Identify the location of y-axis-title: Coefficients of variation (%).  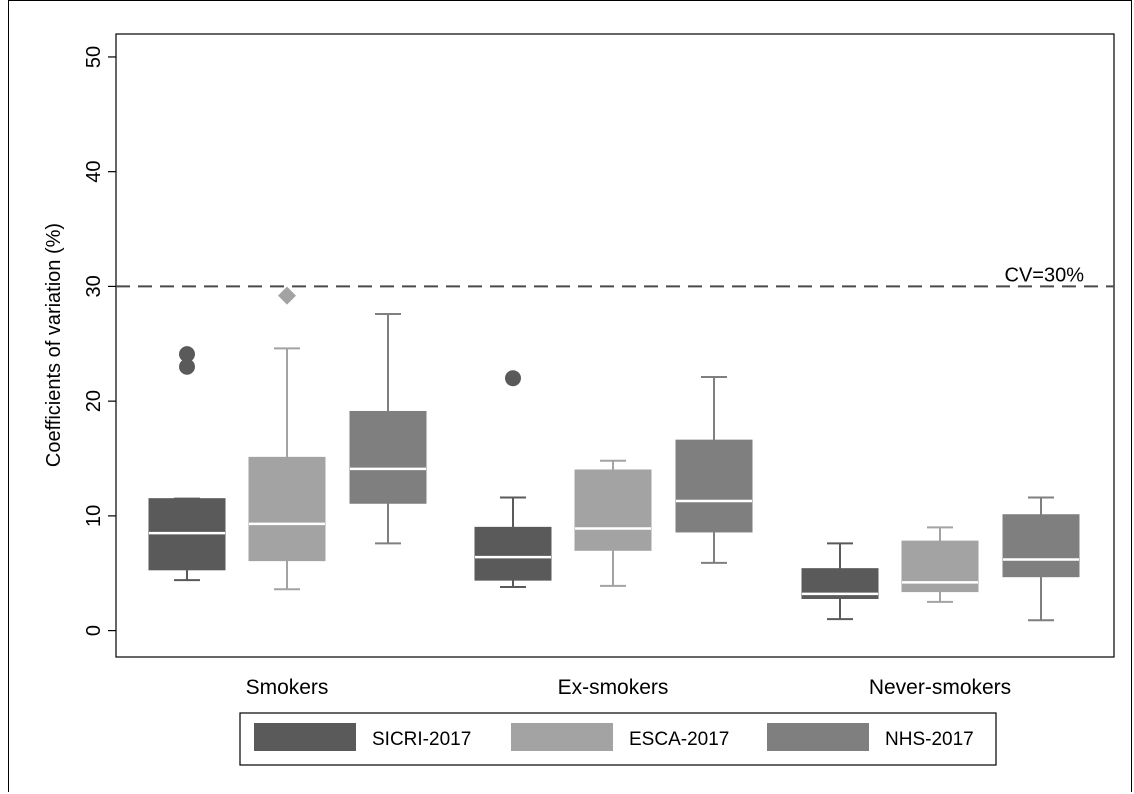
(54, 345).